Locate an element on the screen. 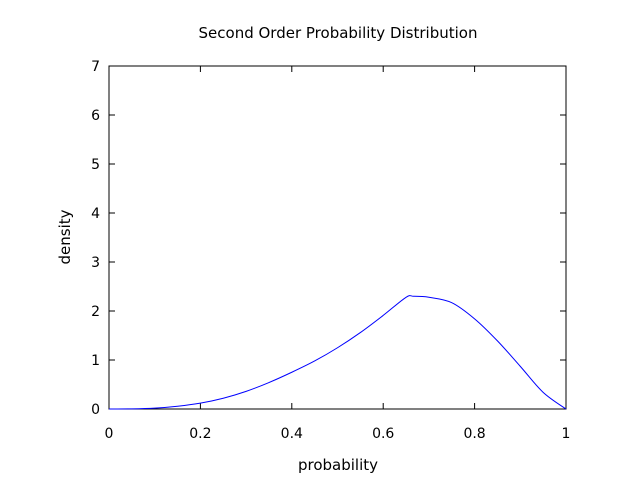 The width and height of the screenshot is (640, 480). x-axis-label: probability is located at coordinates (338, 465).